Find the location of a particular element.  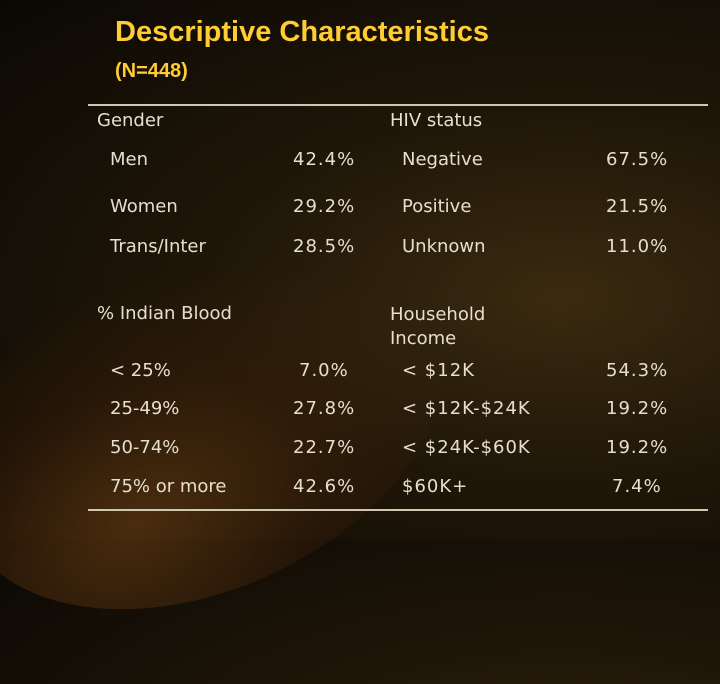

blood-label-1: < 25% is located at coordinates (140, 370).